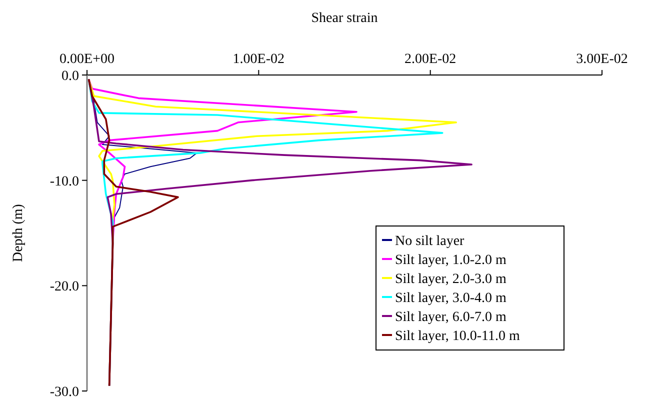  Describe the element at coordinates (451, 298) in the screenshot. I see `legend-label: Silt layer, 3.0-4.0 m` at that location.